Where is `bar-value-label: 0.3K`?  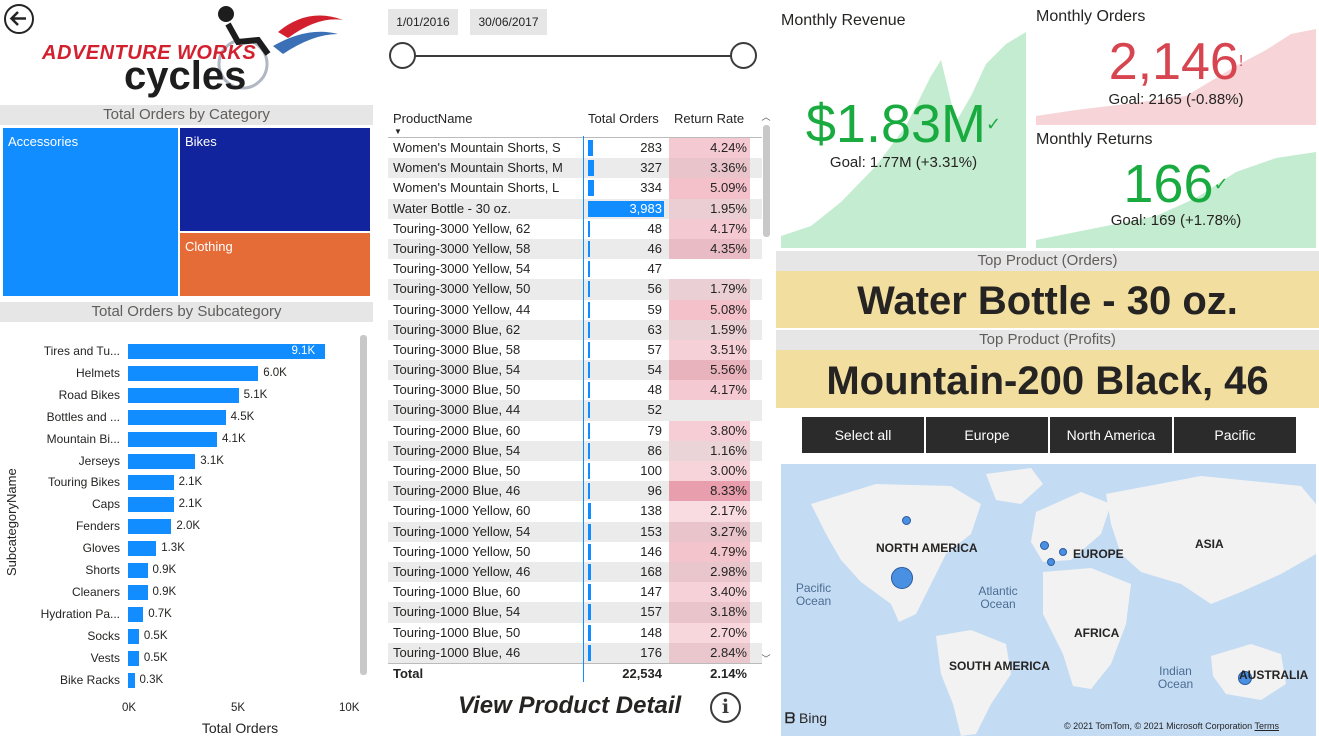
bar-value-label: 0.3K is located at coordinates (151, 679).